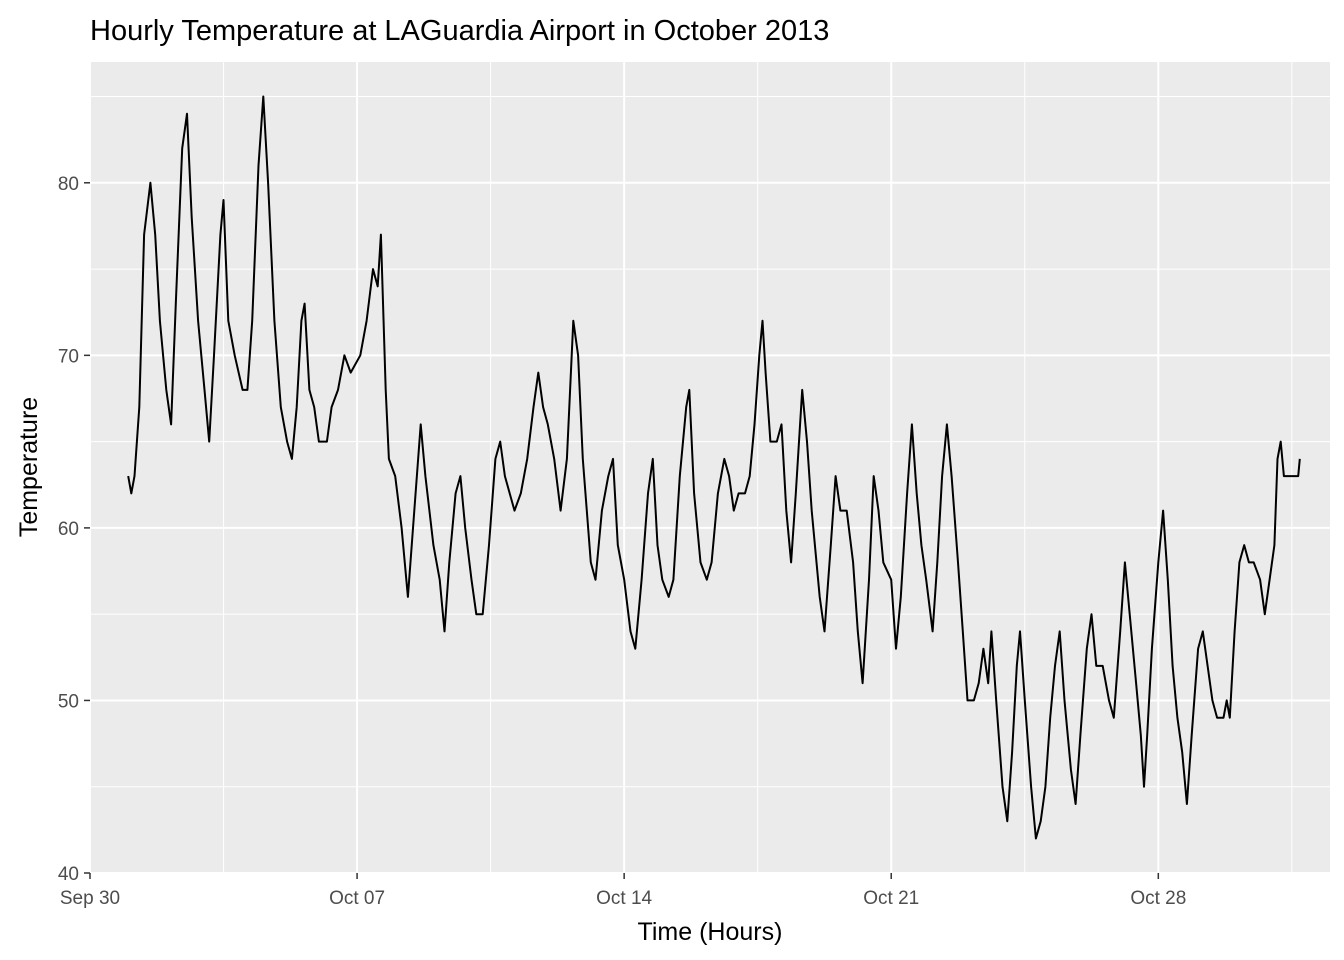 The image size is (1344, 960). I want to click on x-tick-label: Oct 14, so click(624, 898).